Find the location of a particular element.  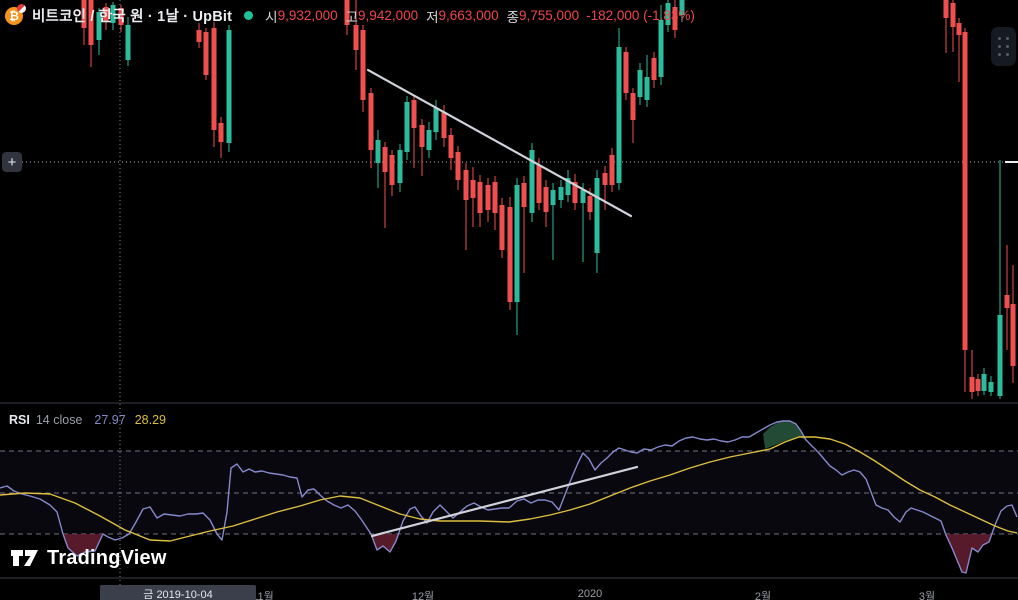

time-axis: 11월 12월 2020 2월 3월 is located at coordinates (509, 589).